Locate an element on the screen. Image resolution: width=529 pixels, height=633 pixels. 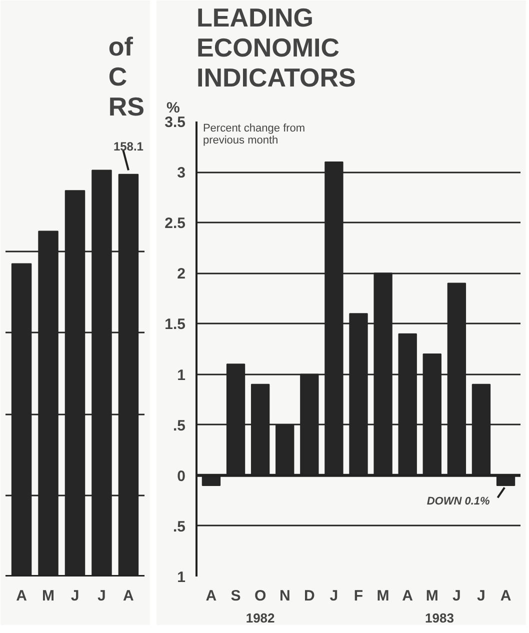
y-tick-label: 2.5 is located at coordinates (175, 223).